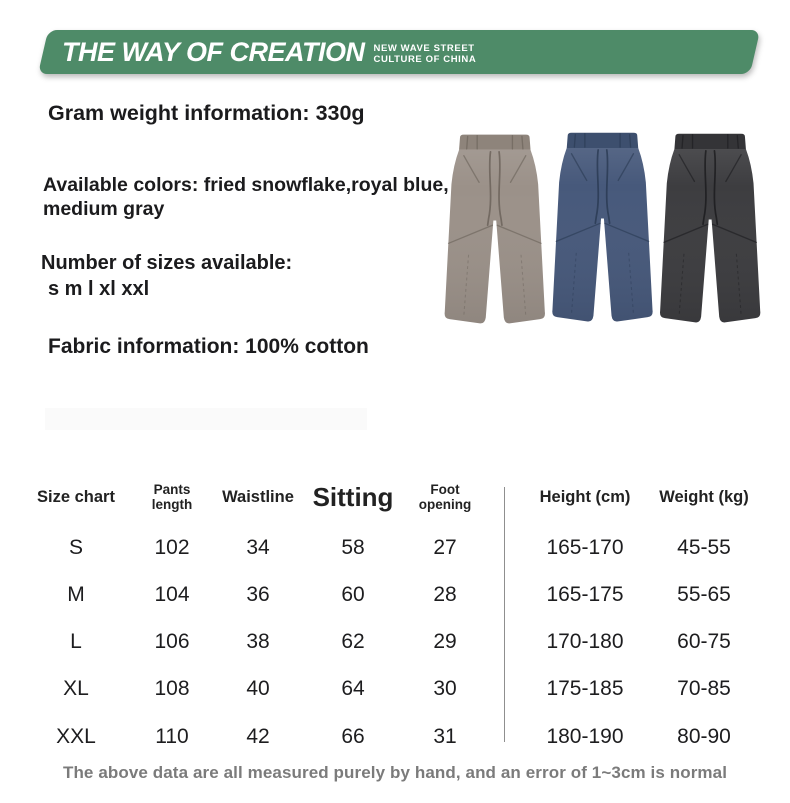  What do you see at coordinates (258, 547) in the screenshot?
I see `table-row-s-waistline: 34` at bounding box center [258, 547].